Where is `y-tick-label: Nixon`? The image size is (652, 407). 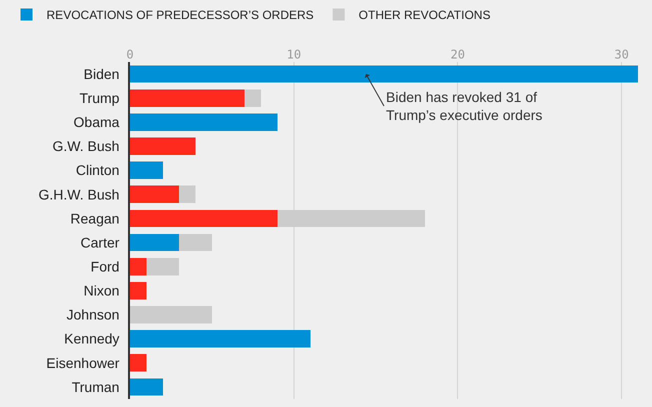 y-tick-label: Nixon is located at coordinates (102, 290).